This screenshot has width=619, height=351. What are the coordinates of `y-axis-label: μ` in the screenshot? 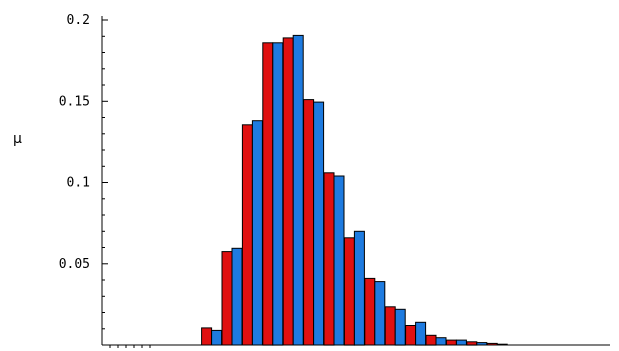 It's located at (17, 139).